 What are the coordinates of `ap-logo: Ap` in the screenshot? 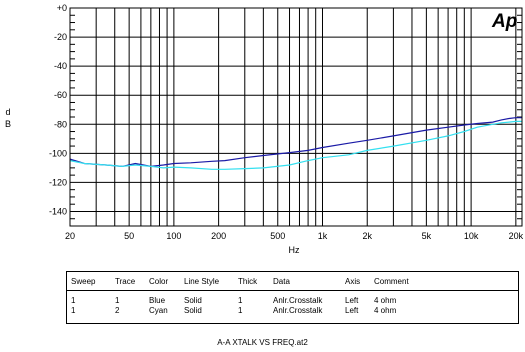 It's located at (504, 21).